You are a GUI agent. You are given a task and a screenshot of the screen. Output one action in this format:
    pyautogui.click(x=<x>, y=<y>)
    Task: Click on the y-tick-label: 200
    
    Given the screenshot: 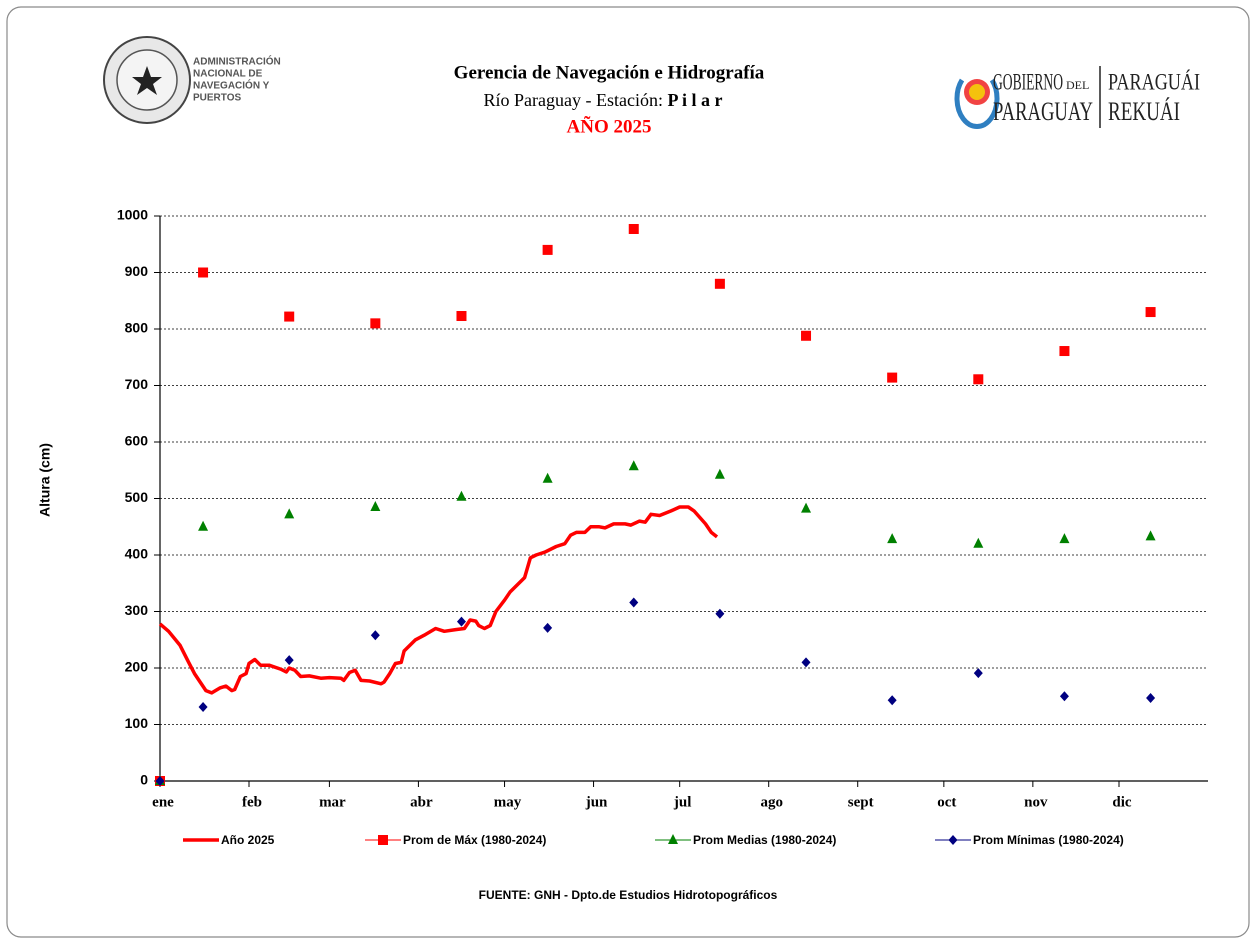 What is the action you would take?
    pyautogui.click(x=137, y=667)
    